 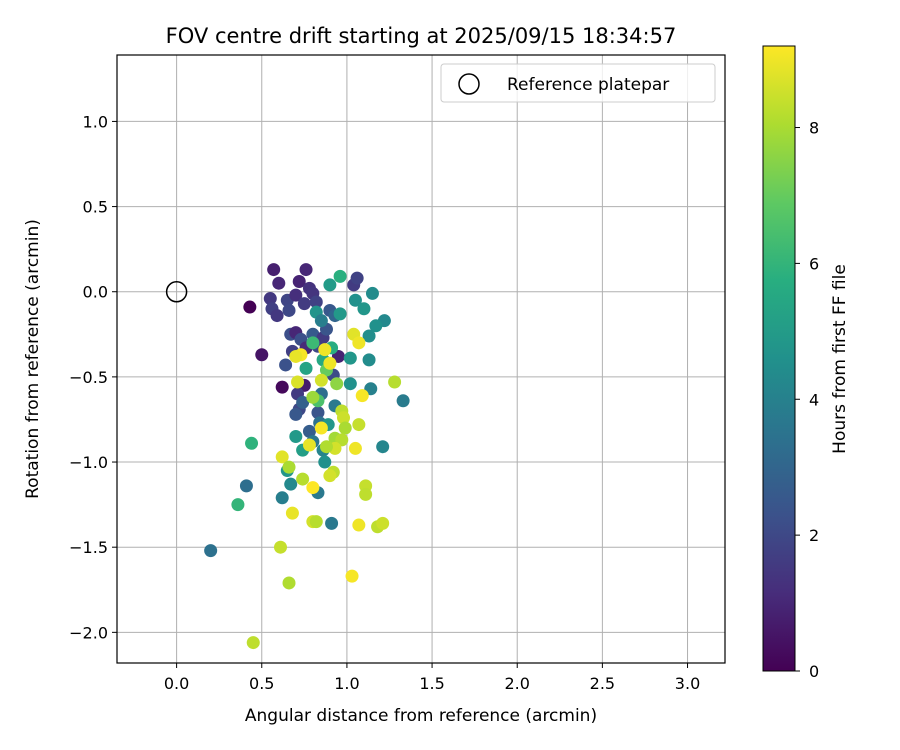 I want to click on colorbar-gradient, so click(x=779, y=358).